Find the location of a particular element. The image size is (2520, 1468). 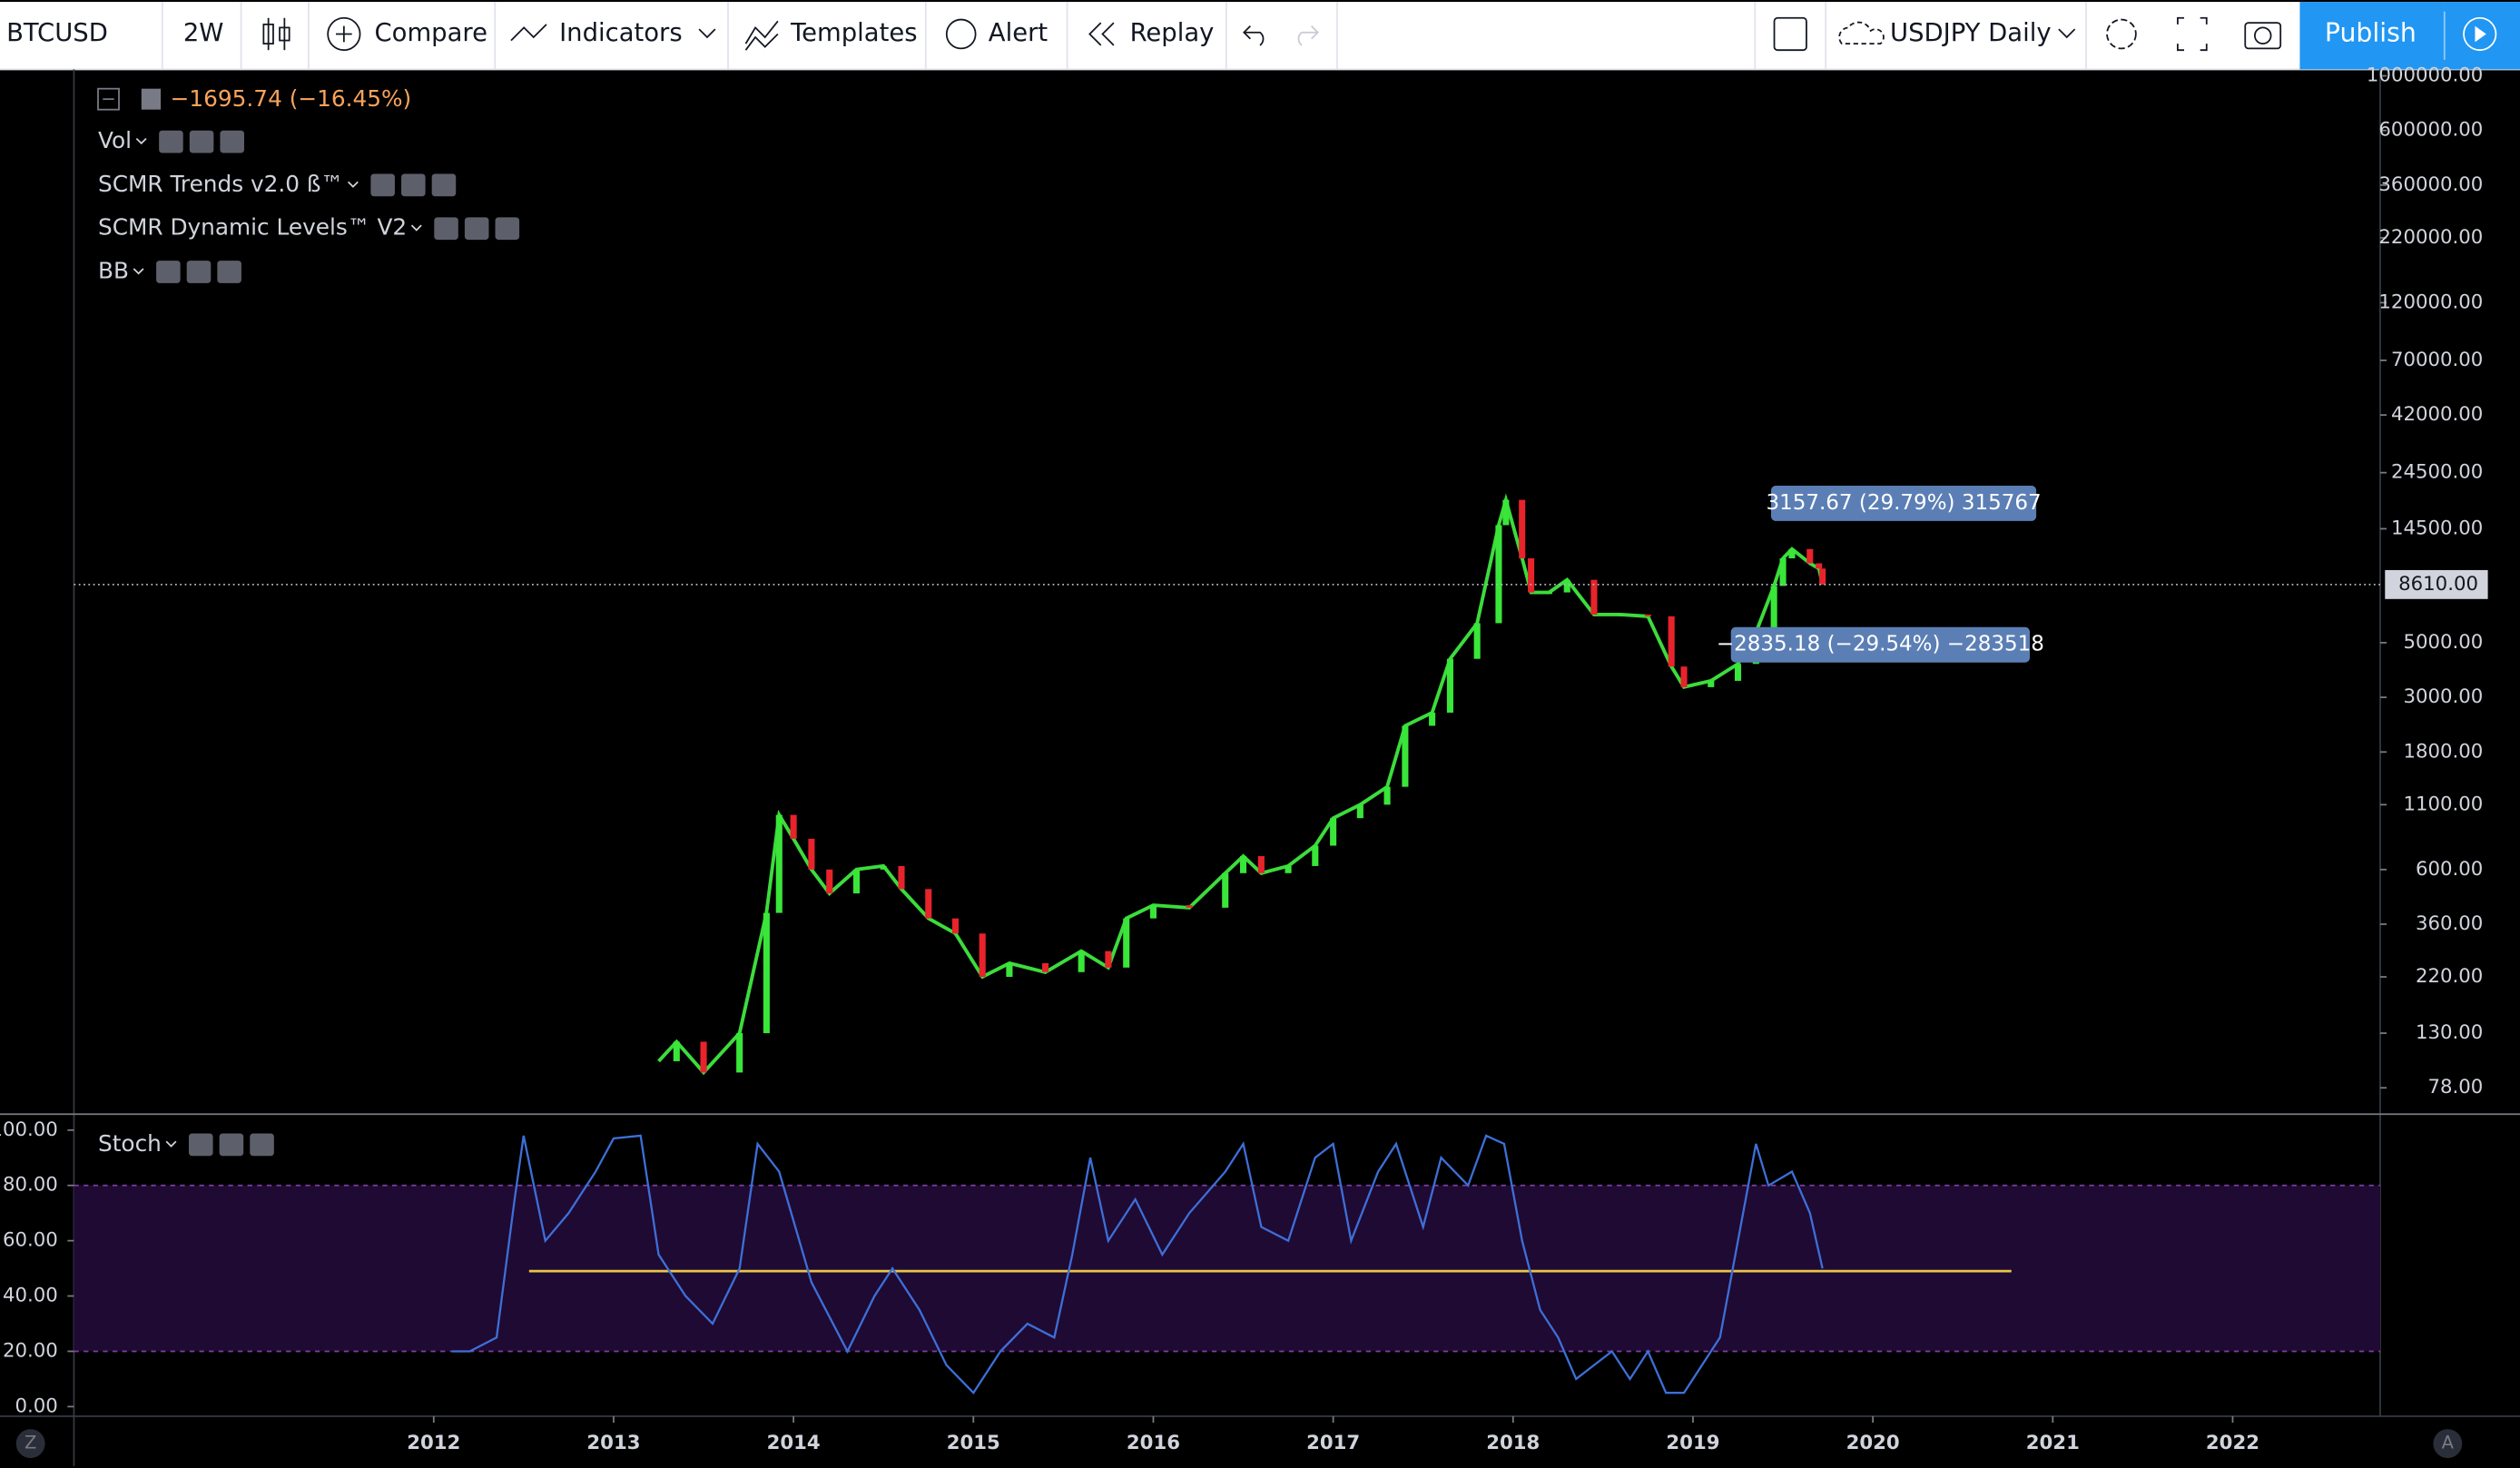

autoscale-button is located at coordinates (2448, 1444).